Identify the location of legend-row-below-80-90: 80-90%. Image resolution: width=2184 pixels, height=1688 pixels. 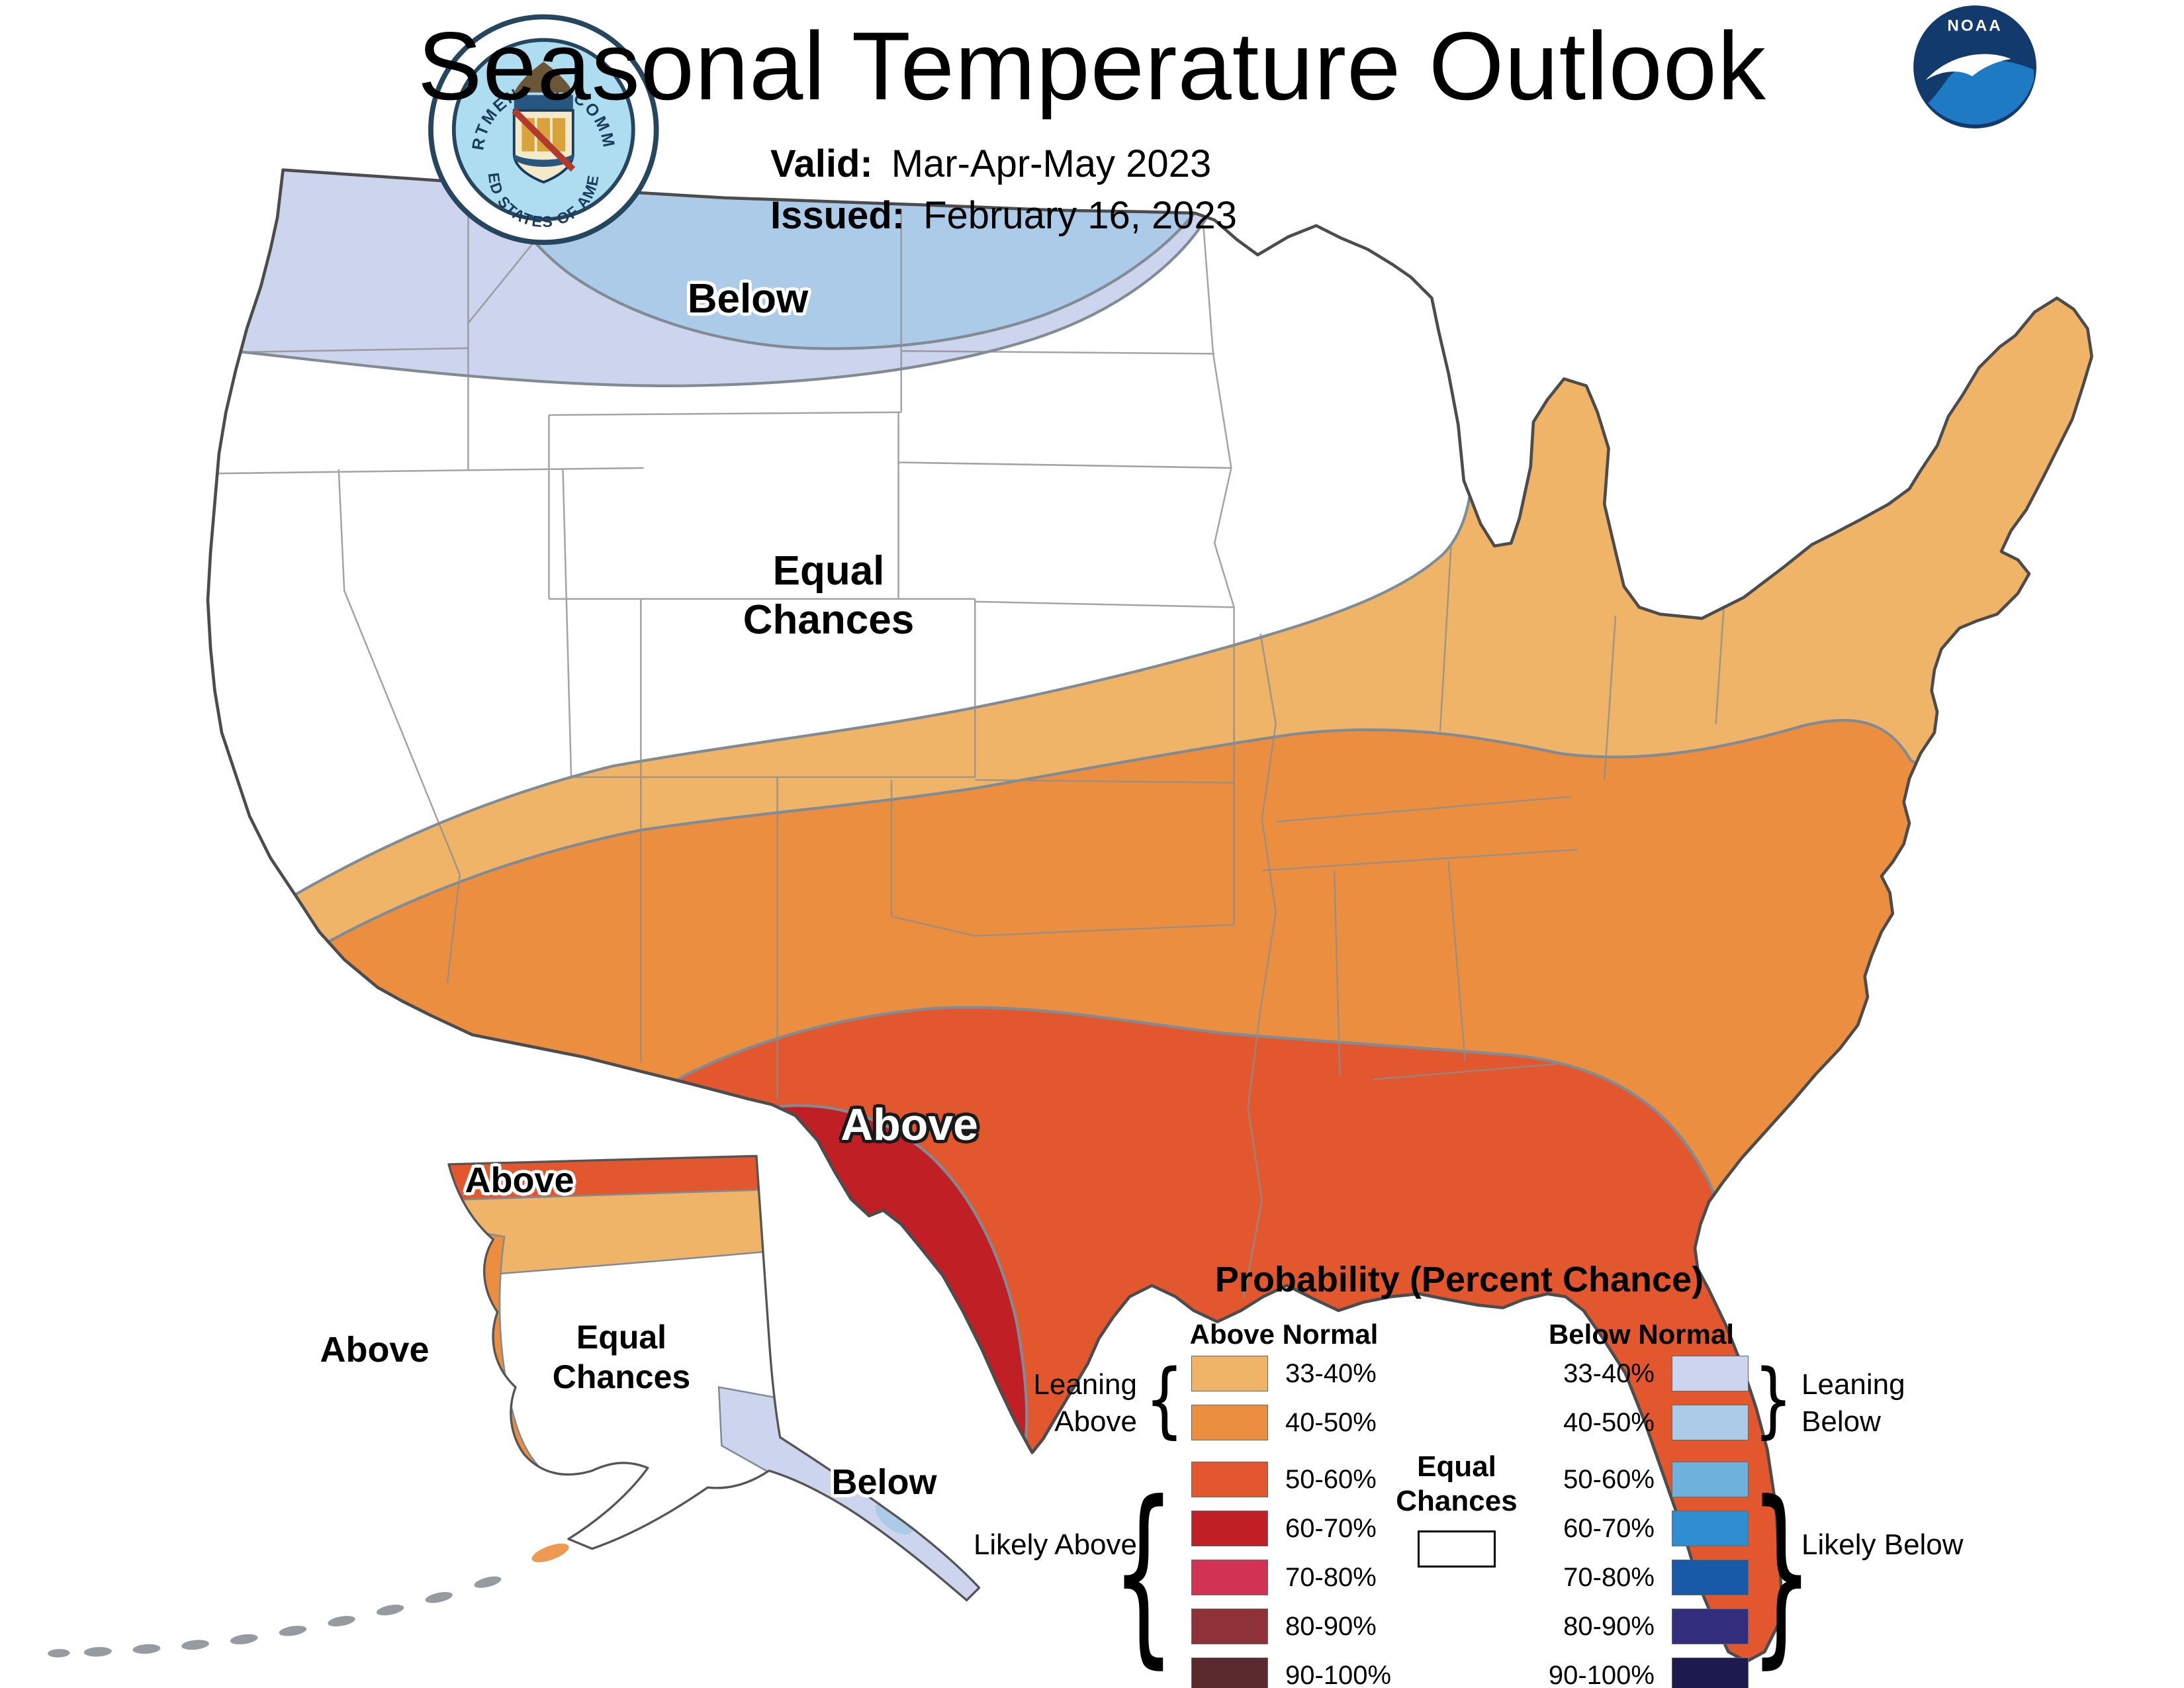
(1632, 1626).